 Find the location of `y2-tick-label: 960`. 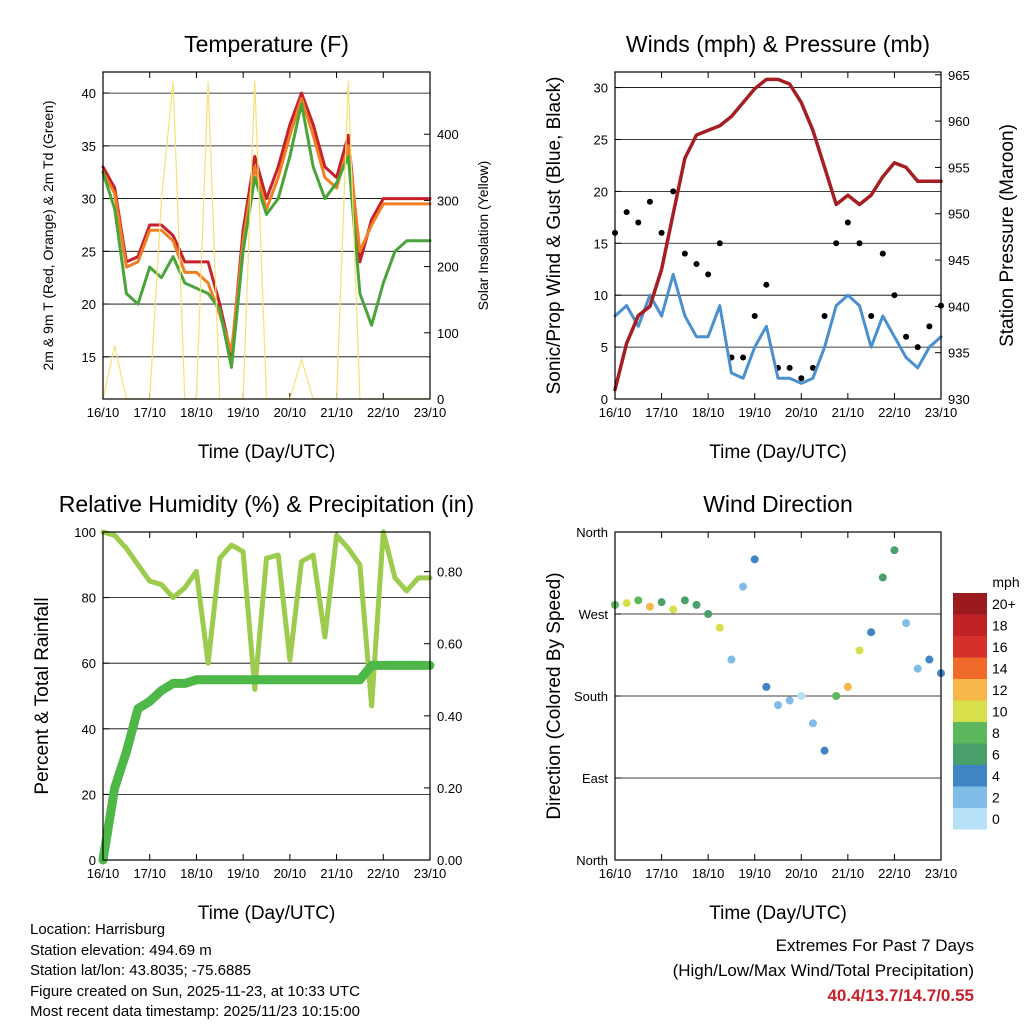

y2-tick-label: 960 is located at coordinates (959, 121).